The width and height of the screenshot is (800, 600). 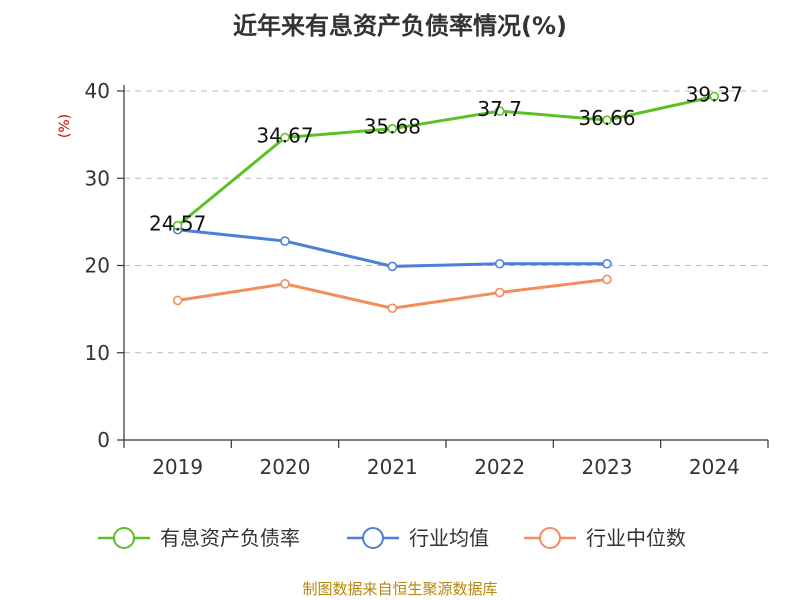 I want to click on x-tick-label: 2024, so click(x=714, y=467).